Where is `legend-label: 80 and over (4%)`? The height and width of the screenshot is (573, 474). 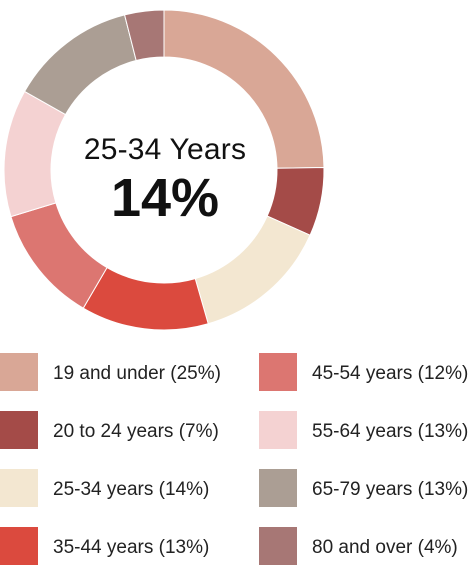
legend-label: 80 and over (4%) is located at coordinates (385, 547).